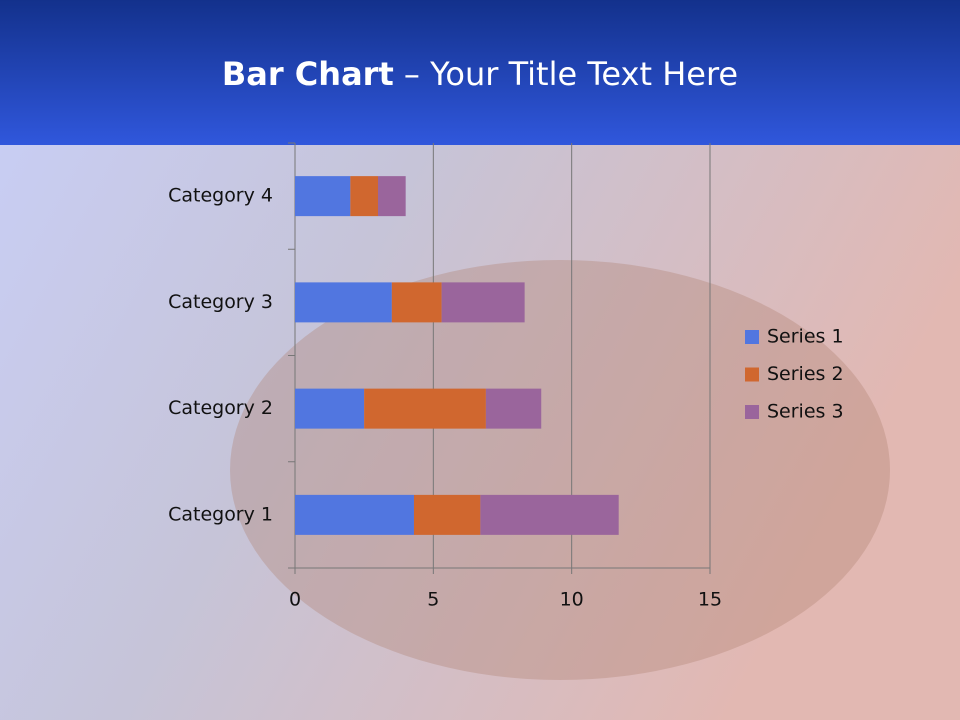 Image resolution: width=960 pixels, height=720 pixels. I want to click on slide-title: Bar Chart – Your Title Text Here, so click(480, 74).